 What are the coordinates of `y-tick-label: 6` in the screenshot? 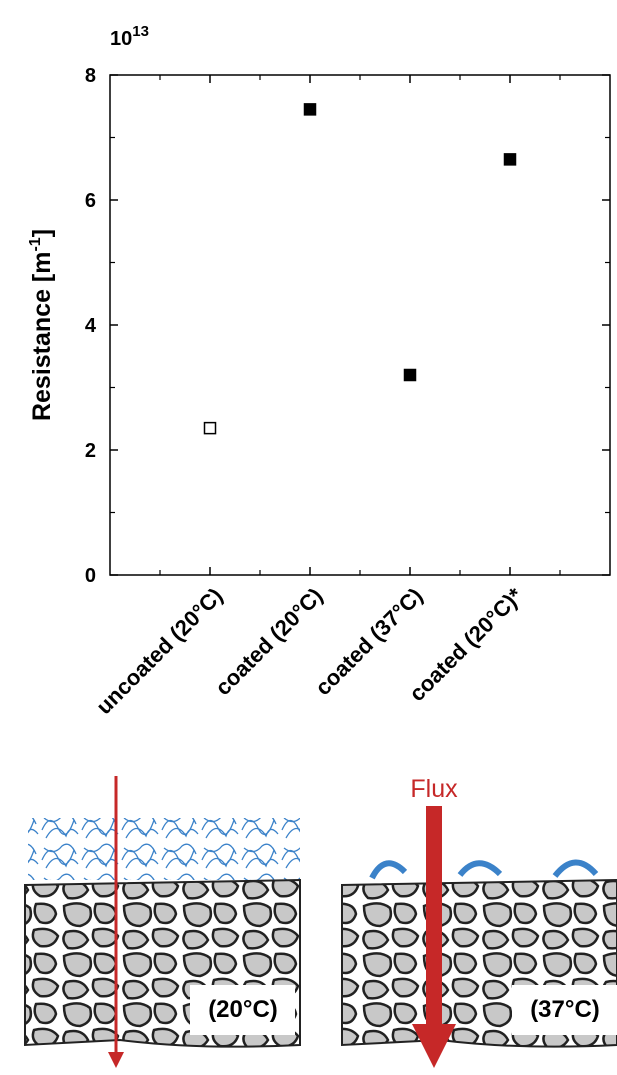 It's located at (90, 201).